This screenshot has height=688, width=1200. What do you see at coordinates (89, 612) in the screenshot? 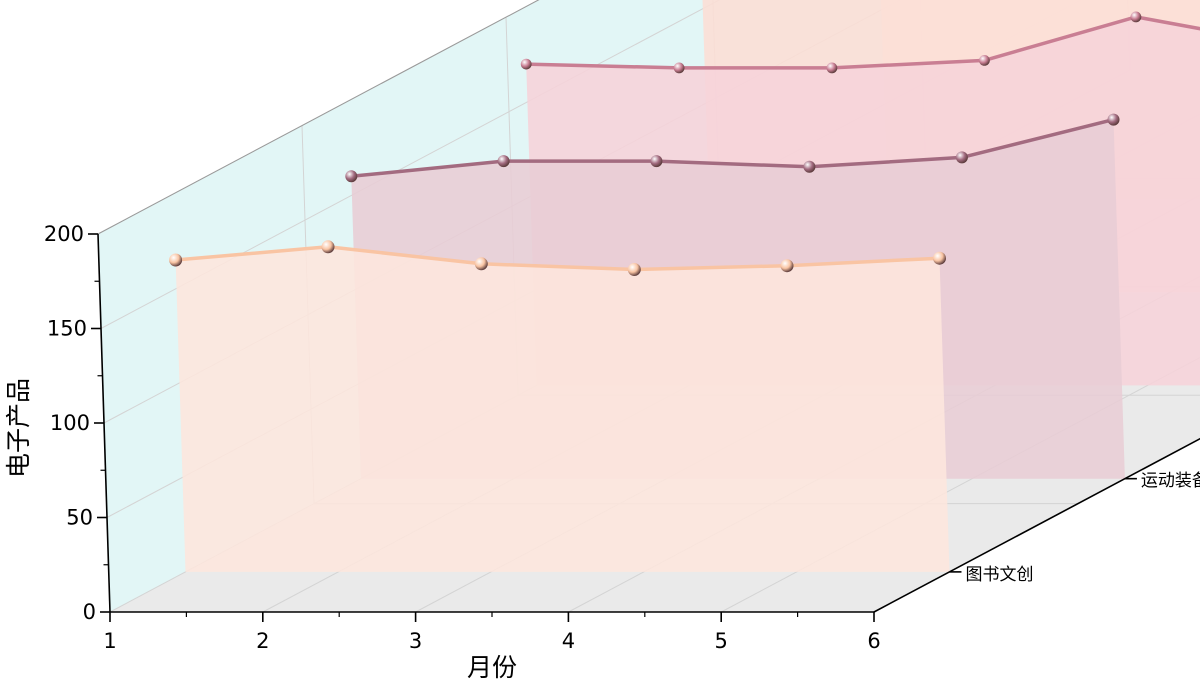
I see `y-tick-label: 0` at bounding box center [89, 612].